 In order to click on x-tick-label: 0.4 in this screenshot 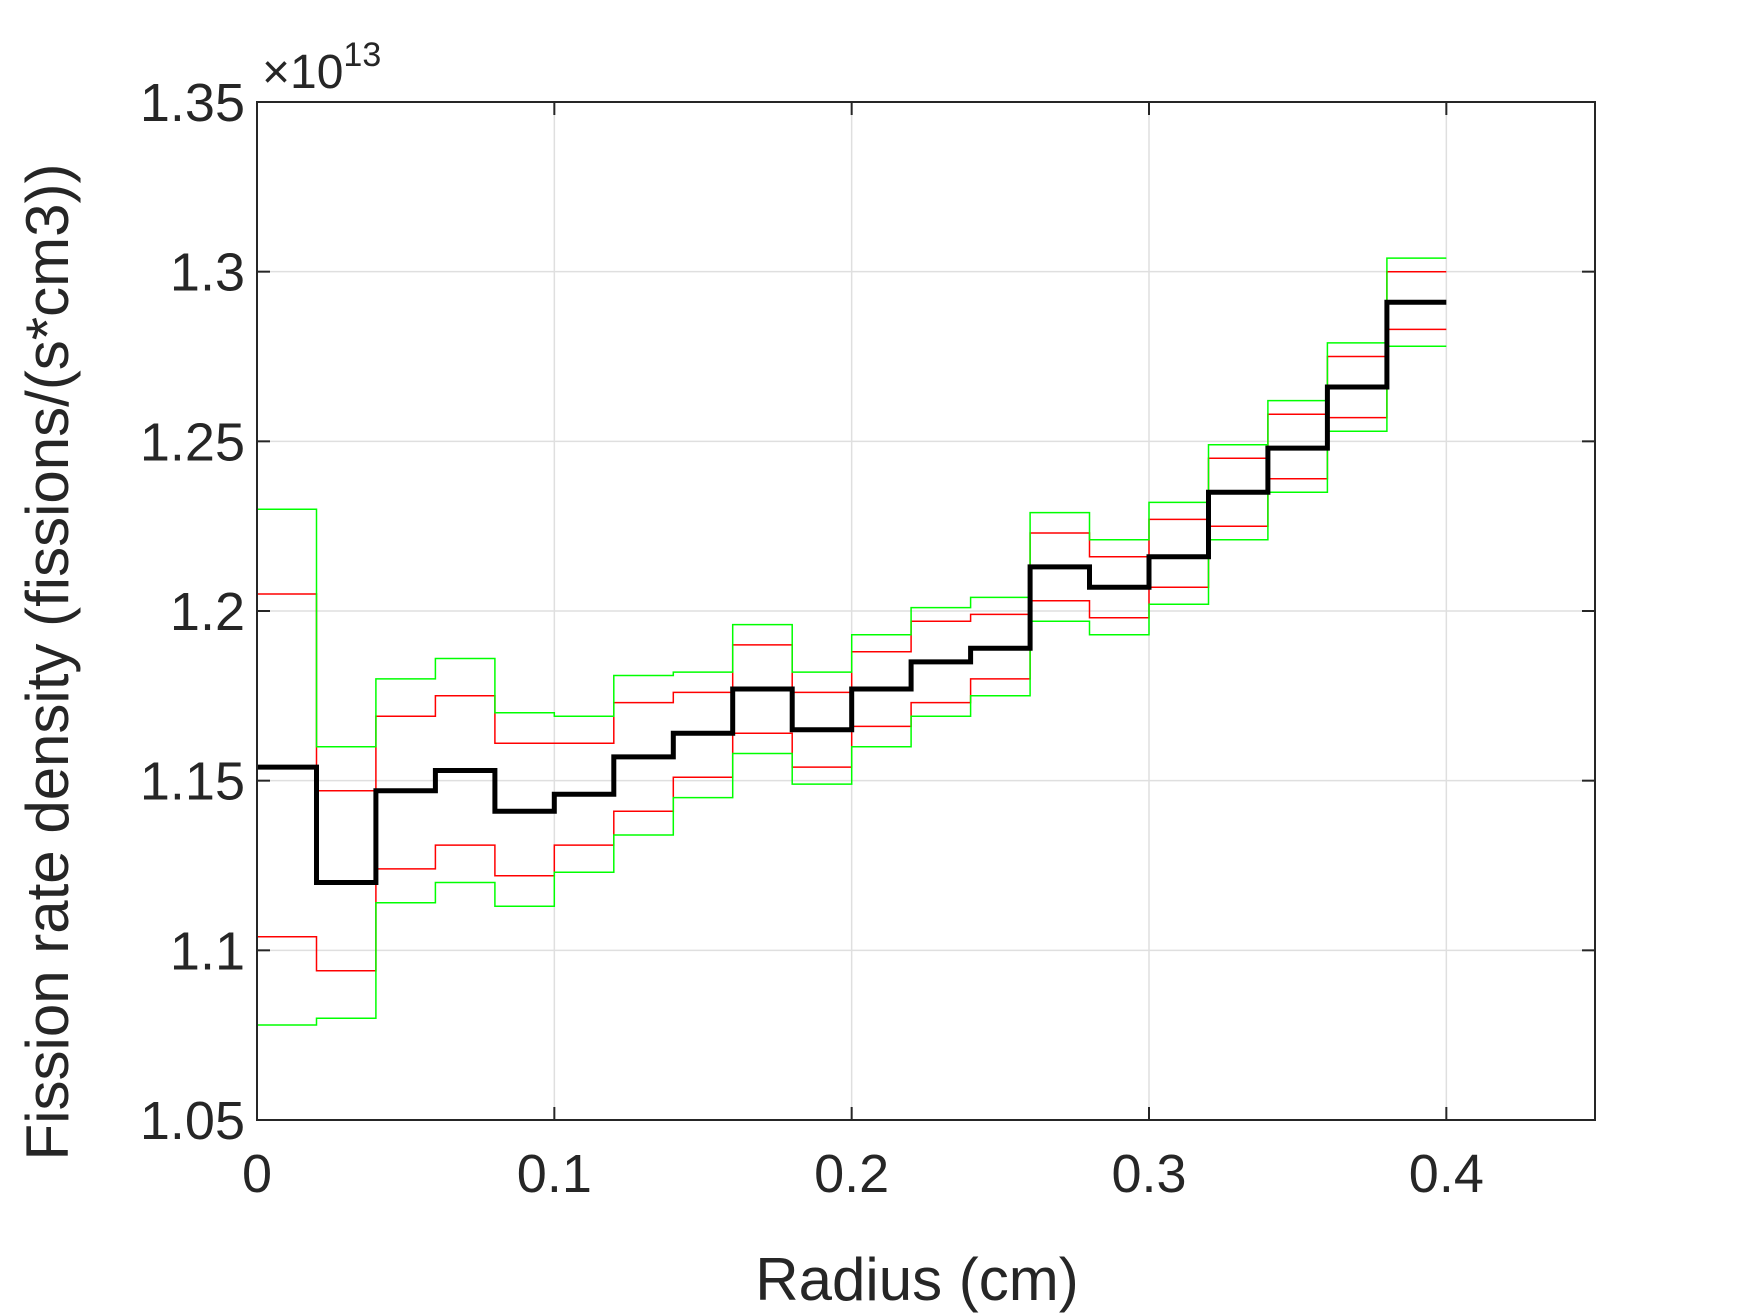, I will do `click(1446, 1174)`.